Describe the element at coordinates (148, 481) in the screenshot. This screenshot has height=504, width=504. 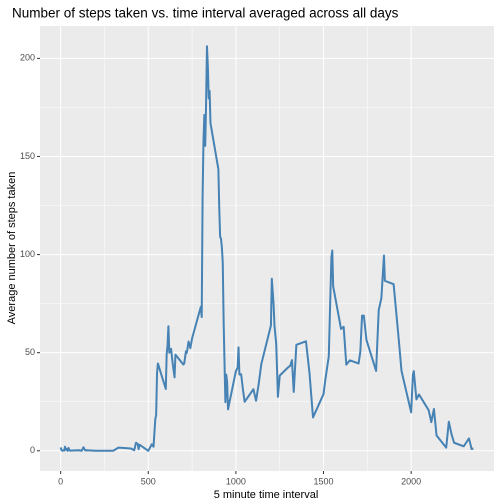
I see `x-tick-label: 500` at that location.